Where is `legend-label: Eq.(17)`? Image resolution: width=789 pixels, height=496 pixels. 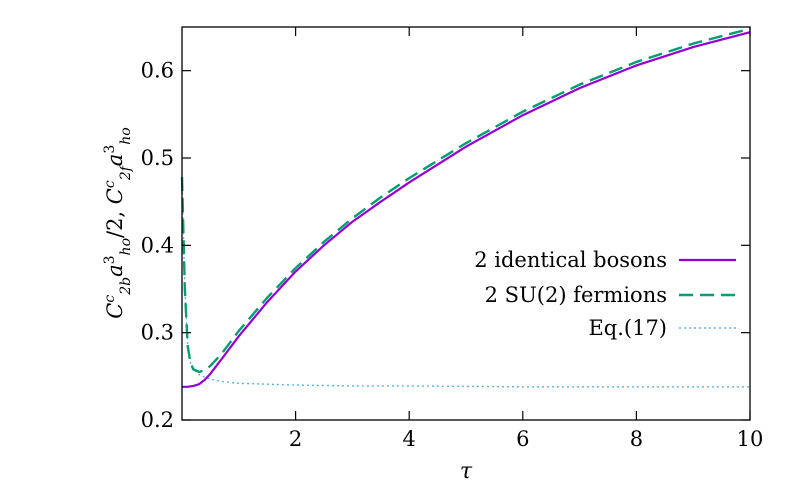 legend-label: Eq.(17) is located at coordinates (627, 328).